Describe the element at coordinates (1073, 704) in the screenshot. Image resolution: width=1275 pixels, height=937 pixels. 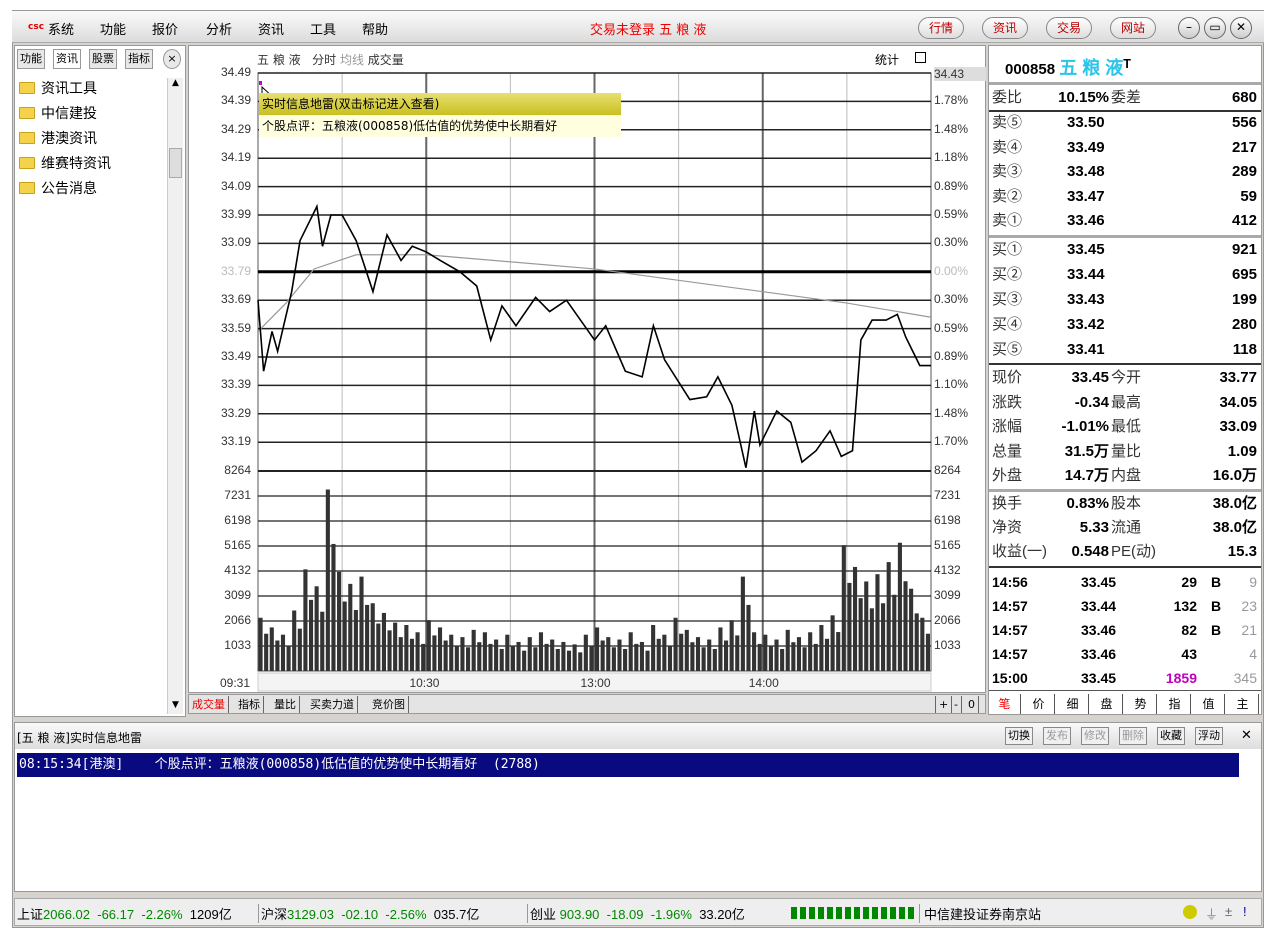
I see `tab-detail: 细` at that location.